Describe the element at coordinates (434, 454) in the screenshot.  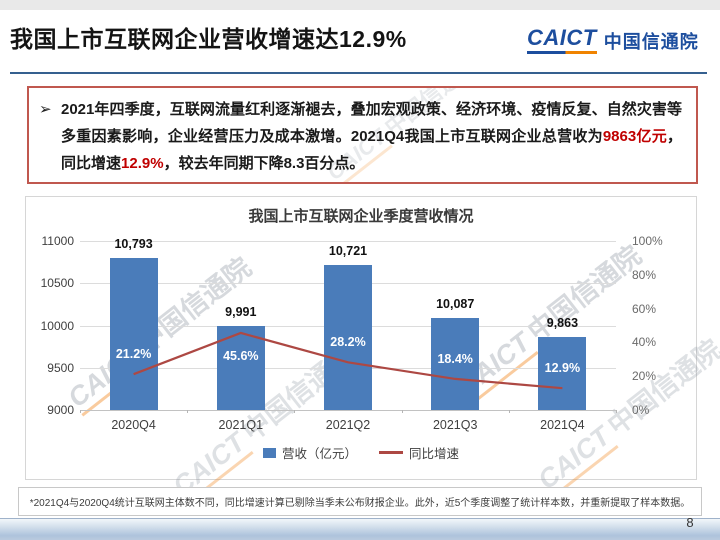
I see `legend-growth-label: 同比增速` at that location.